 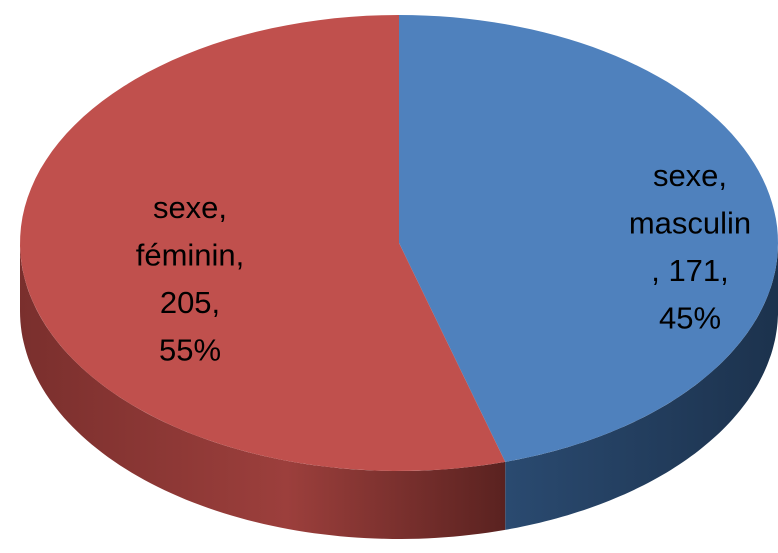 I want to click on data-label: 45%, so click(x=690, y=318).